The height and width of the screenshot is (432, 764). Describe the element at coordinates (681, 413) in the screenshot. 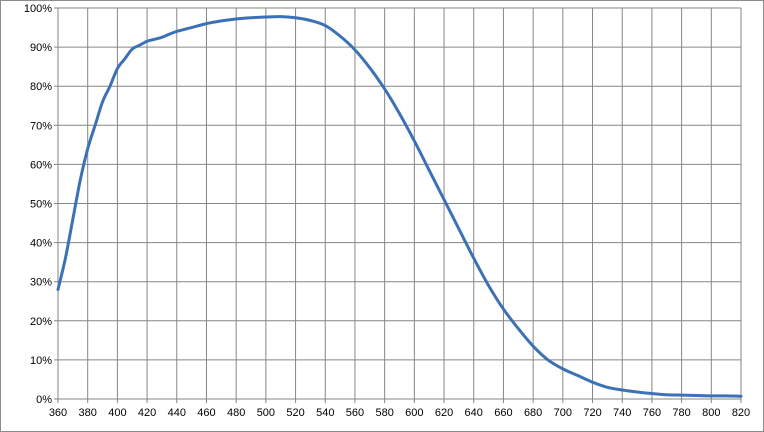

I see `x-tick-label: 780` at that location.